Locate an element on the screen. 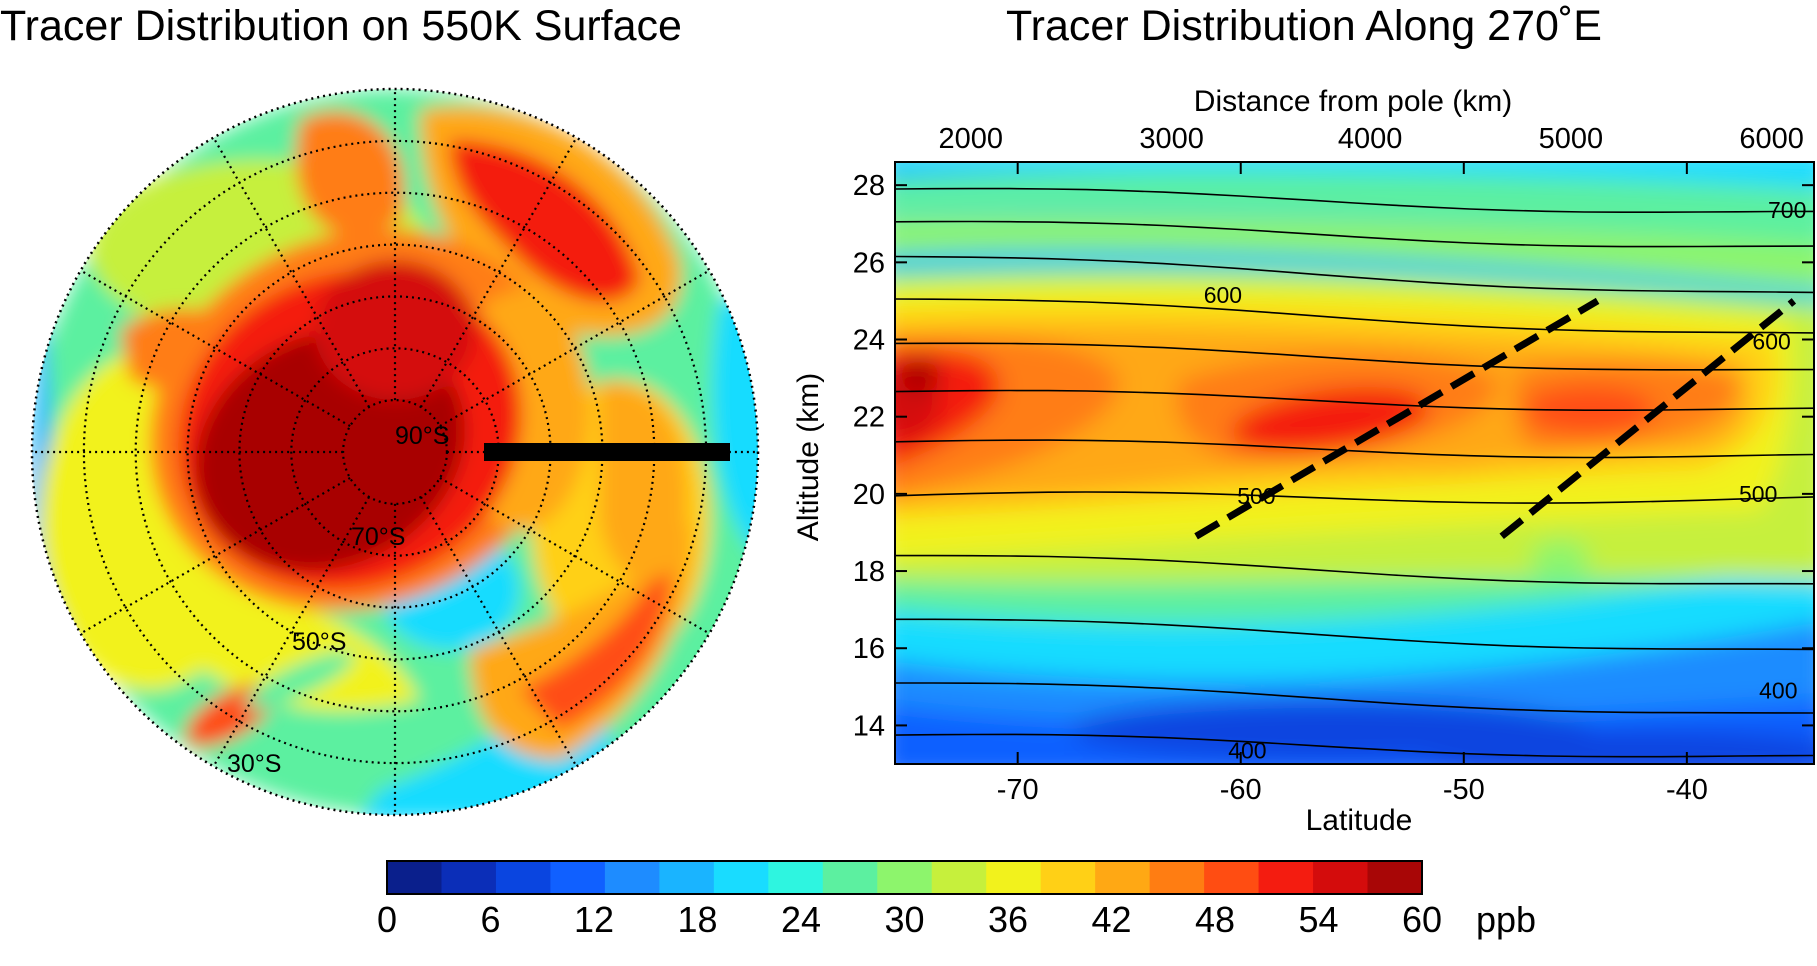 The width and height of the screenshot is (1817, 966). top-x-tick-label: 5000 is located at coordinates (1571, 139).